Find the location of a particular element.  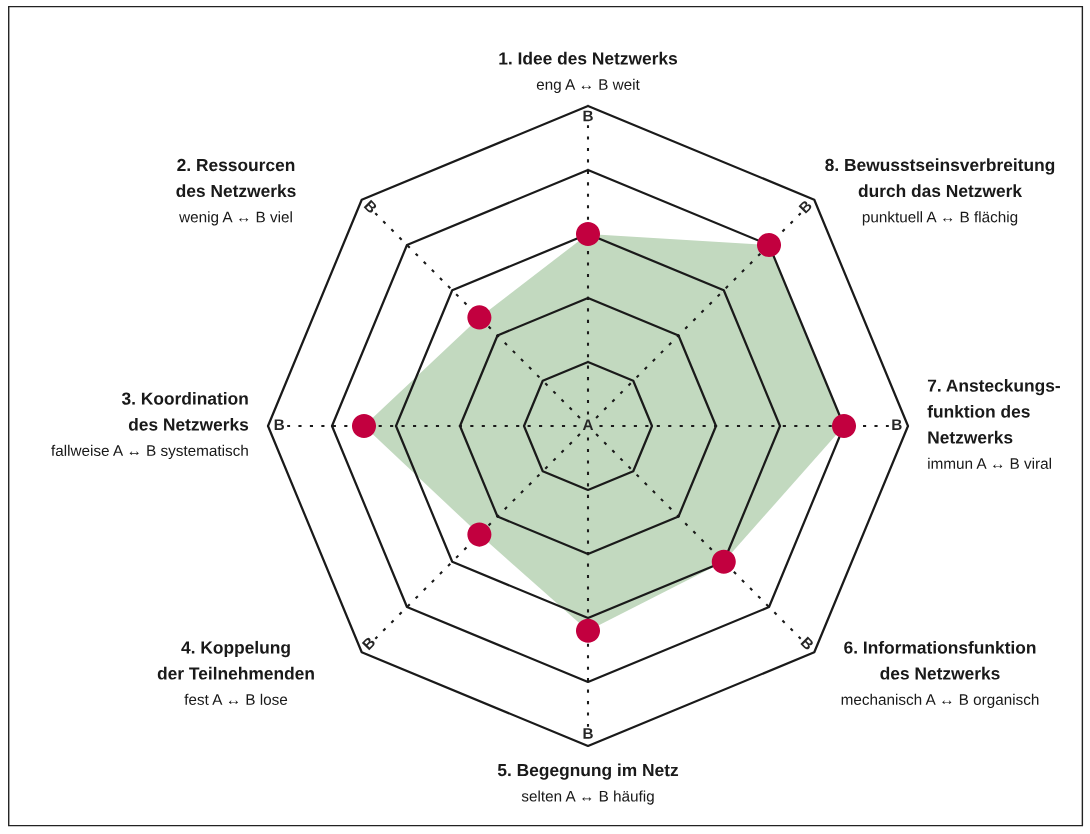

spoke-label: 2. Ressourcen des Netzwerks wenig A ↔ B viel is located at coordinates (236, 192).